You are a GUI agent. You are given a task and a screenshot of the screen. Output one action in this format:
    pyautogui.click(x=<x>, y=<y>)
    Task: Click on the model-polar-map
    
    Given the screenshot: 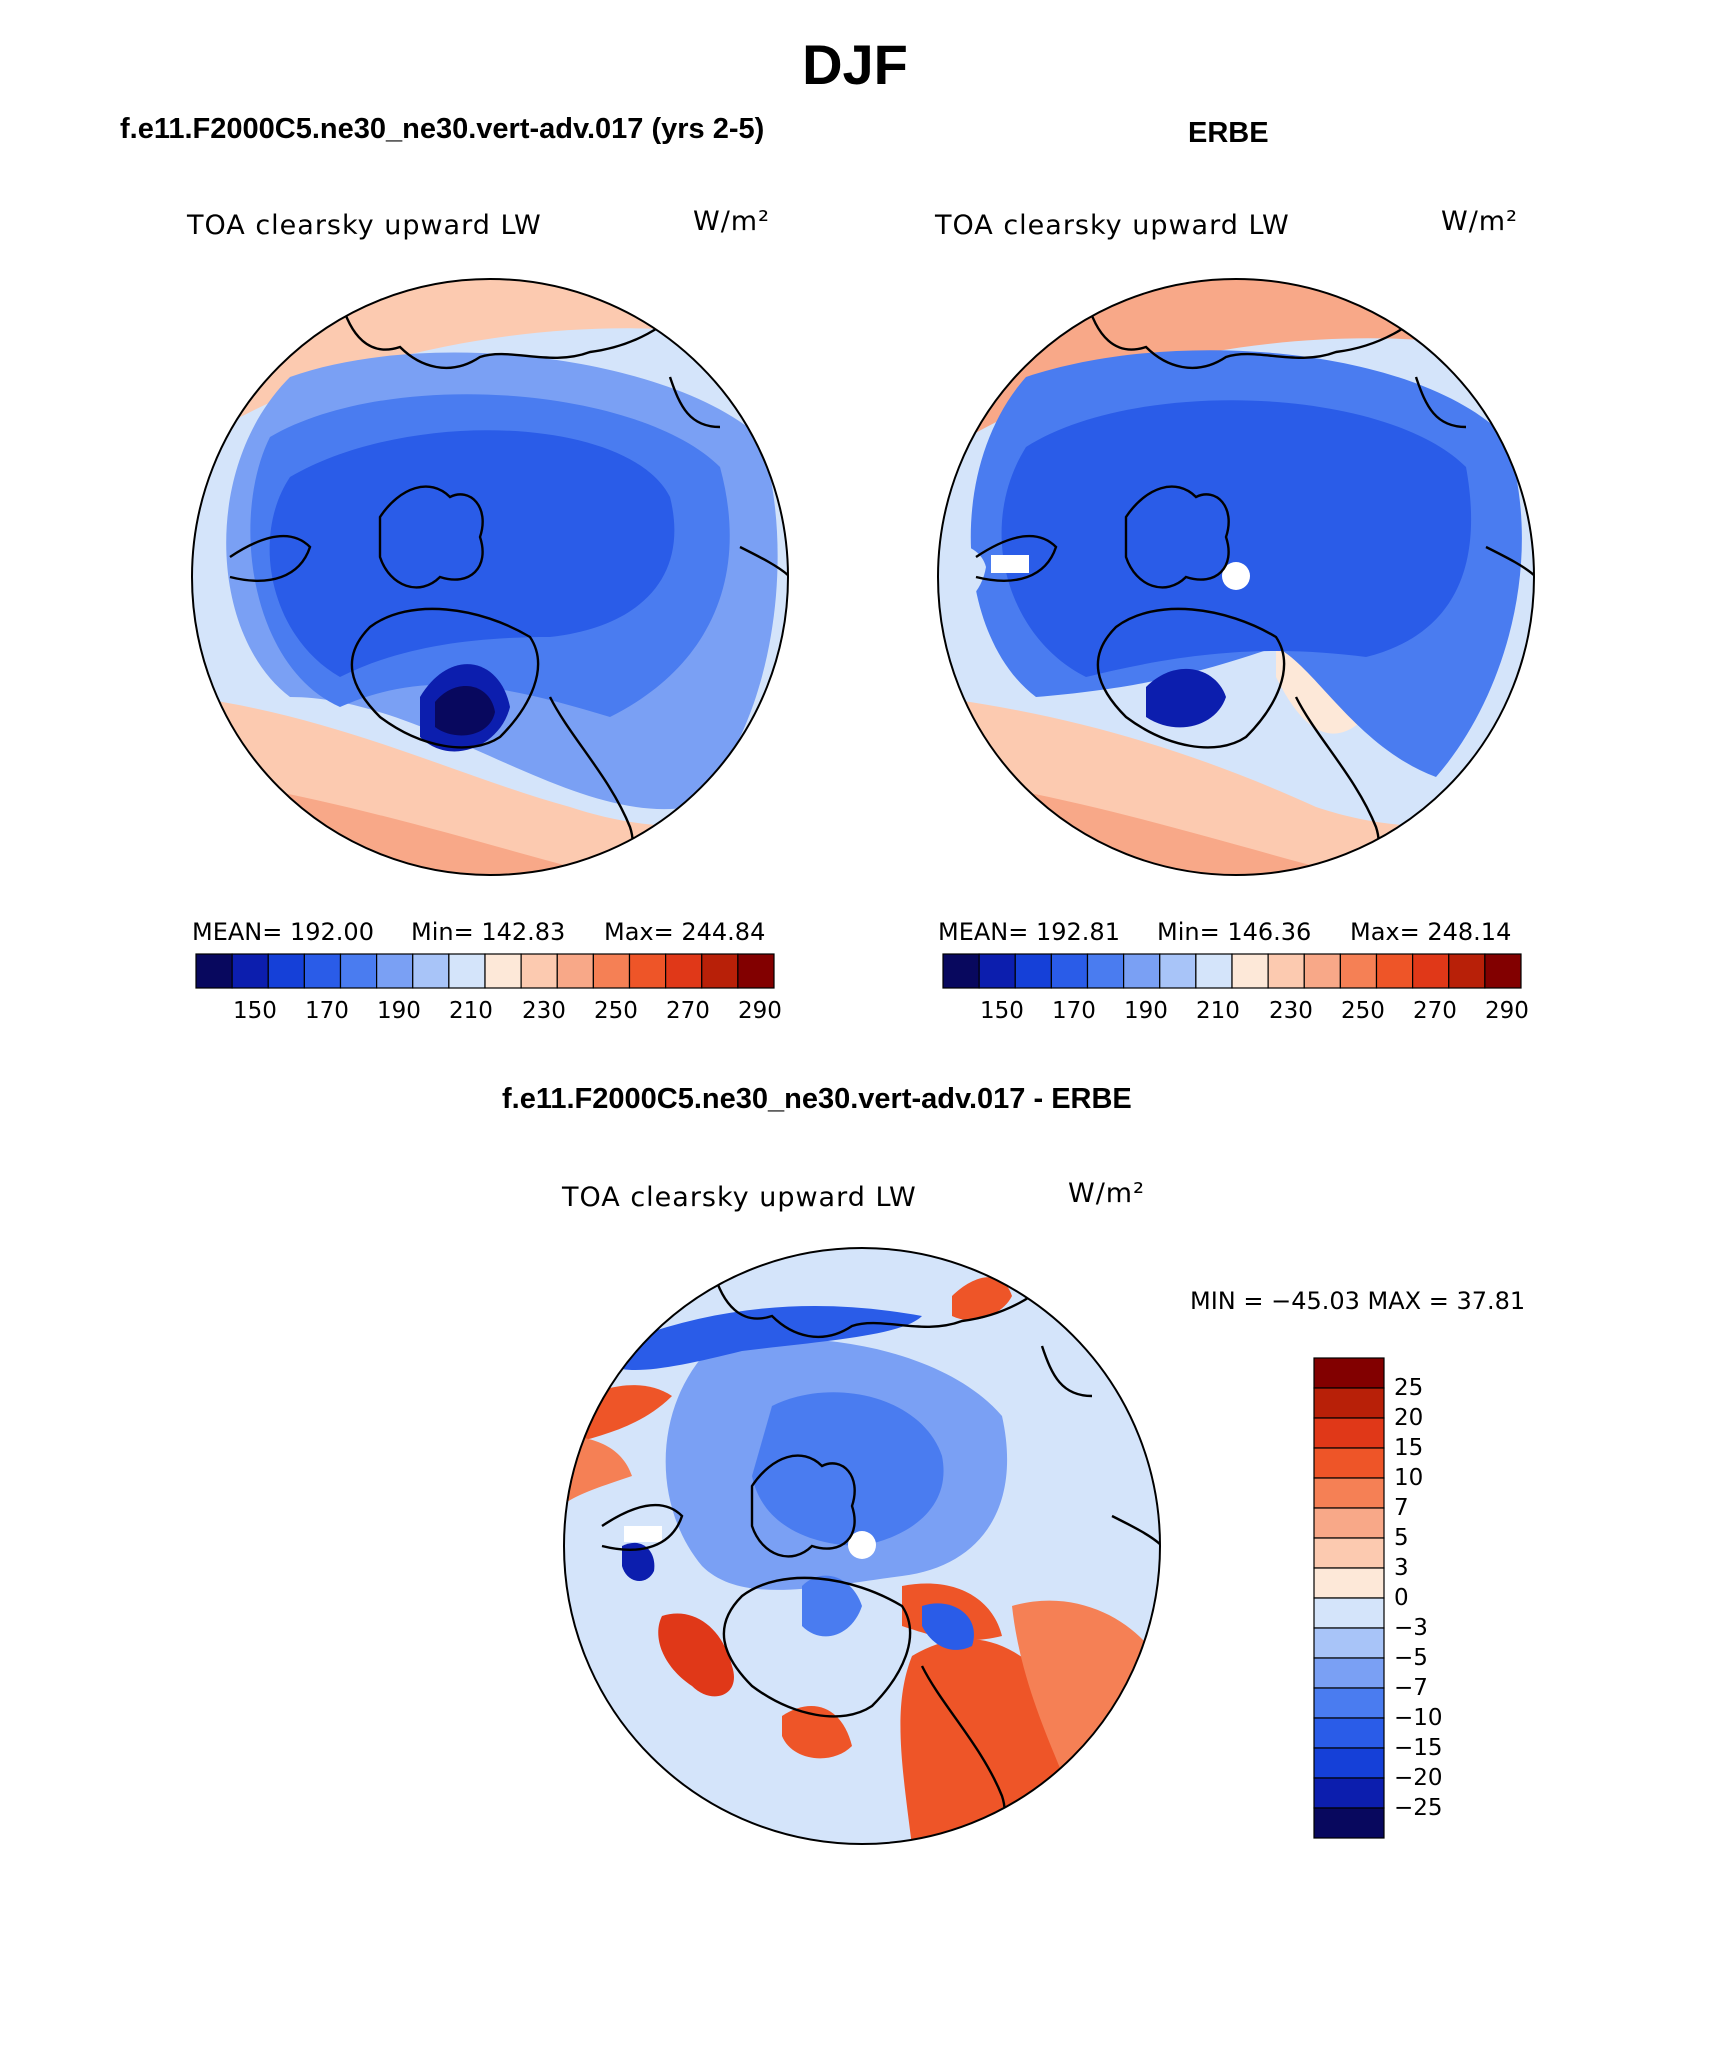 What is the action you would take?
    pyautogui.click(x=490, y=577)
    